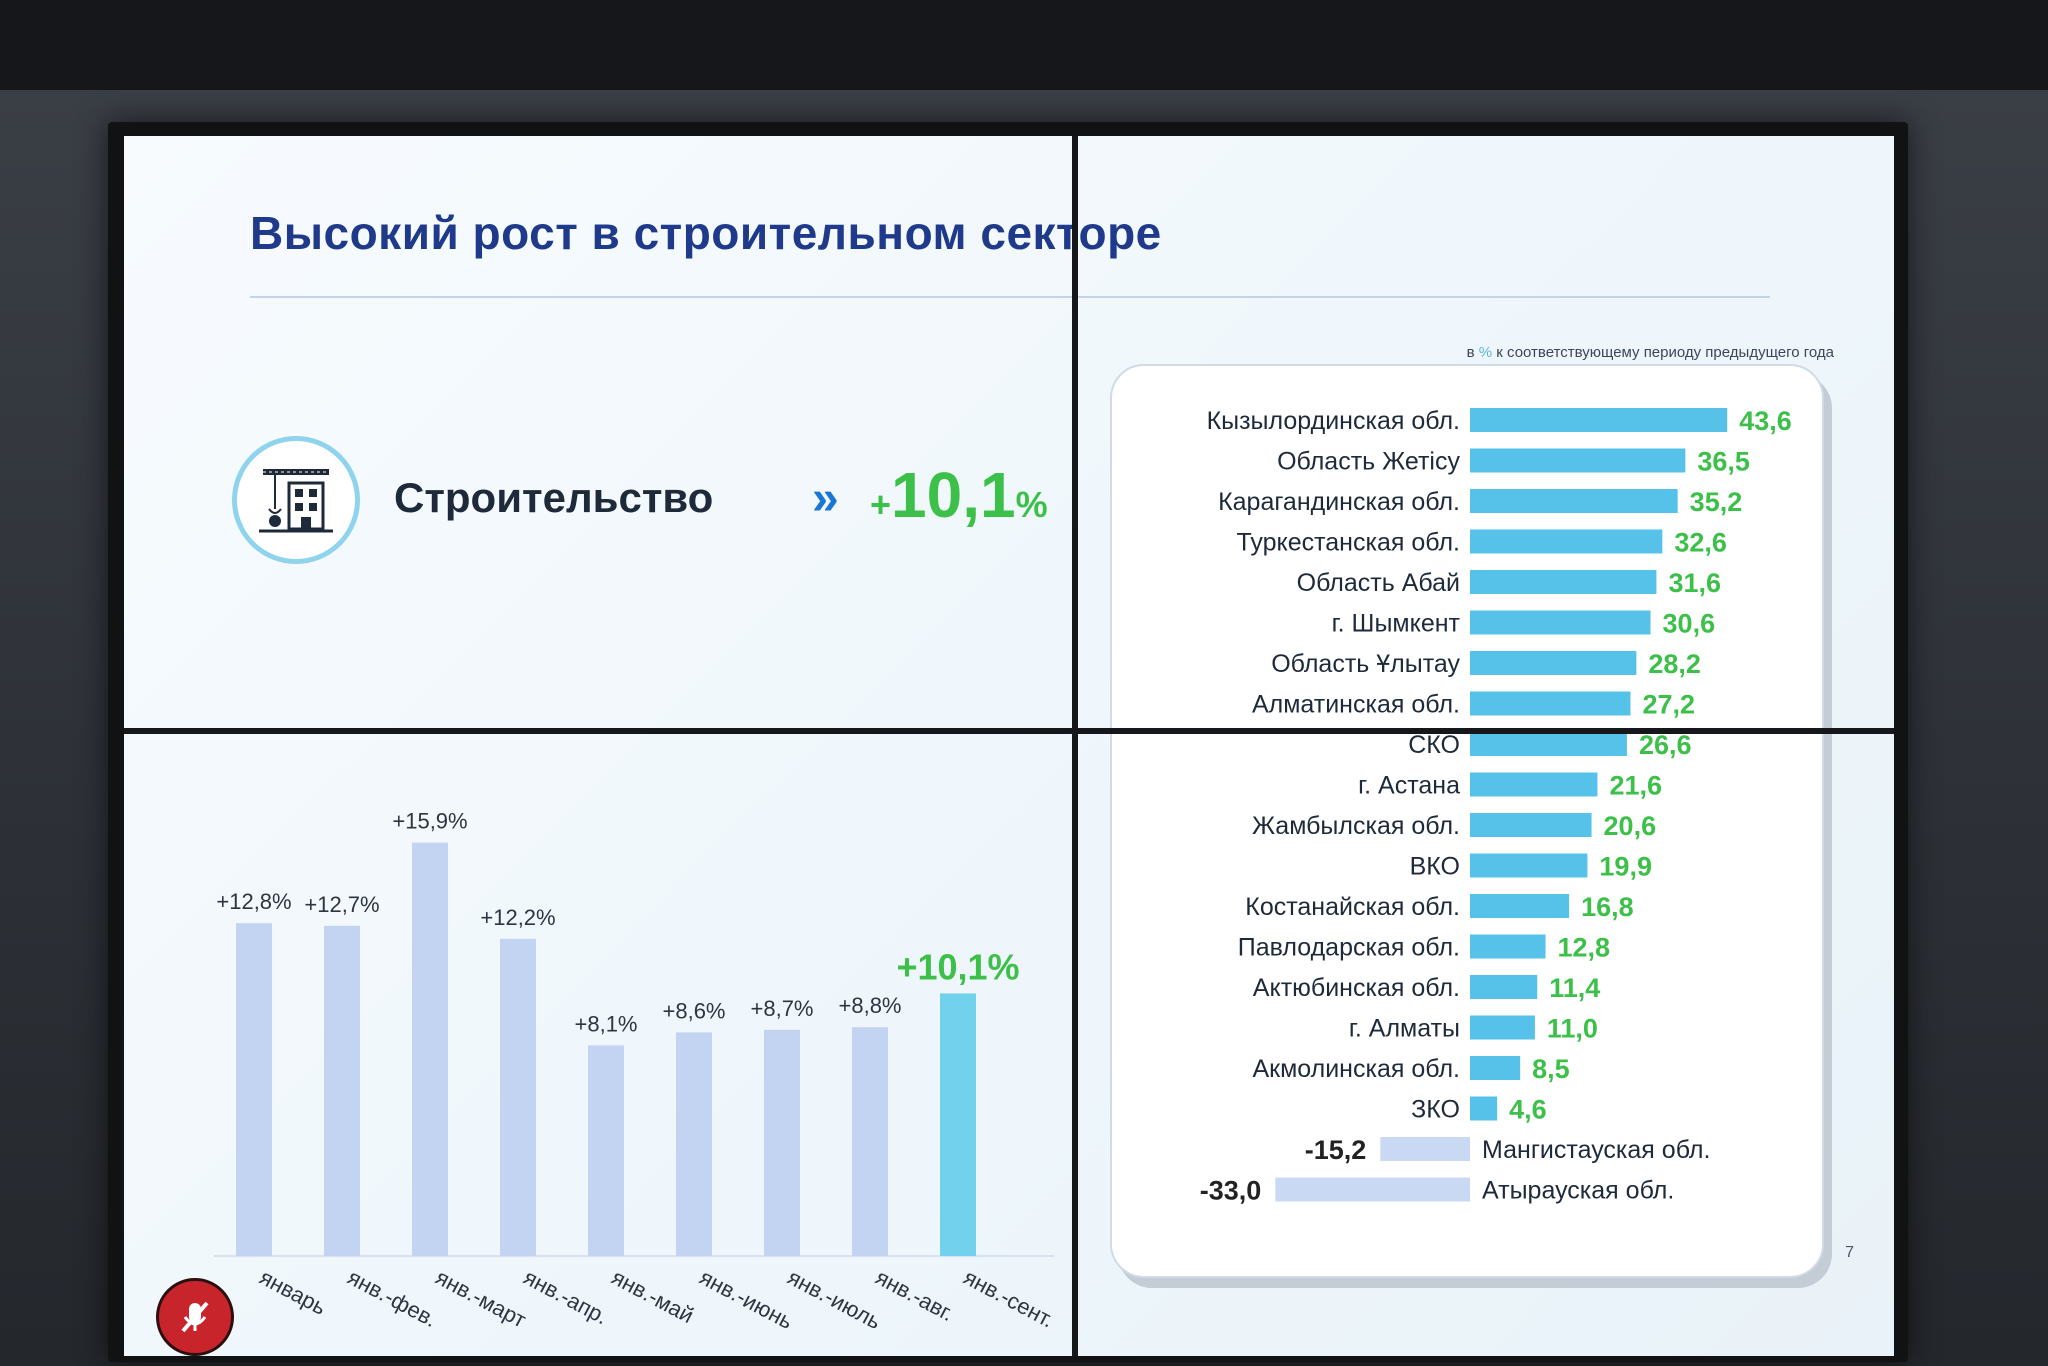 The image size is (2048, 1366). What do you see at coordinates (1849, 1252) in the screenshot?
I see `page-number: 7` at bounding box center [1849, 1252].